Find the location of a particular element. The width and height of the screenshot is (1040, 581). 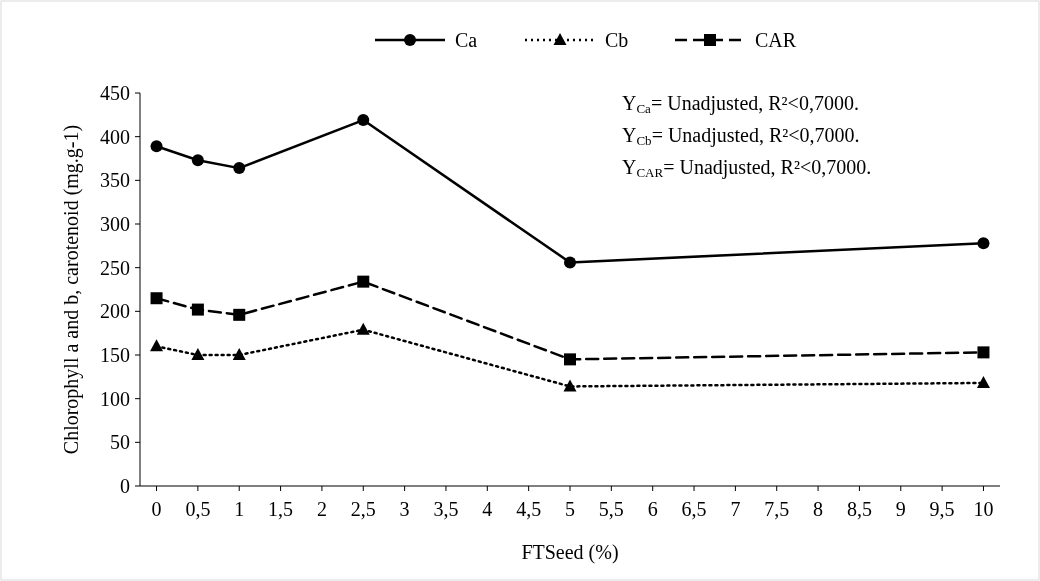

x-tick-label: 10 is located at coordinates (983, 509).